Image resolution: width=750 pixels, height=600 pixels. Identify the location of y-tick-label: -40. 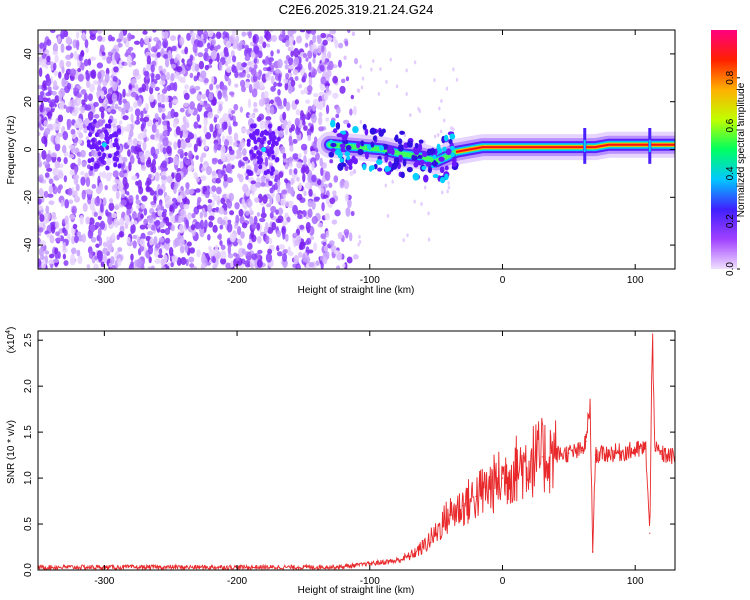
(28, 244).